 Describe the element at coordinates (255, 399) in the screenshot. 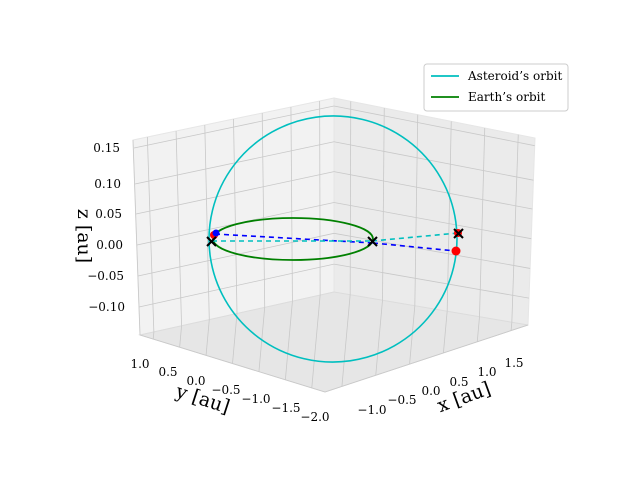

I see `tick-label-y-4: −1.0` at that location.